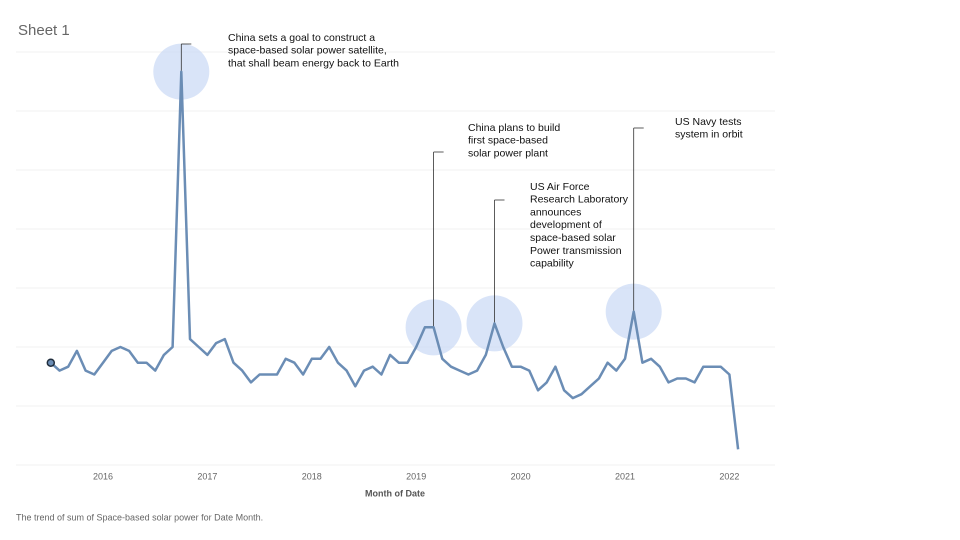  I want to click on x-tick-label: 2020, so click(521, 476).